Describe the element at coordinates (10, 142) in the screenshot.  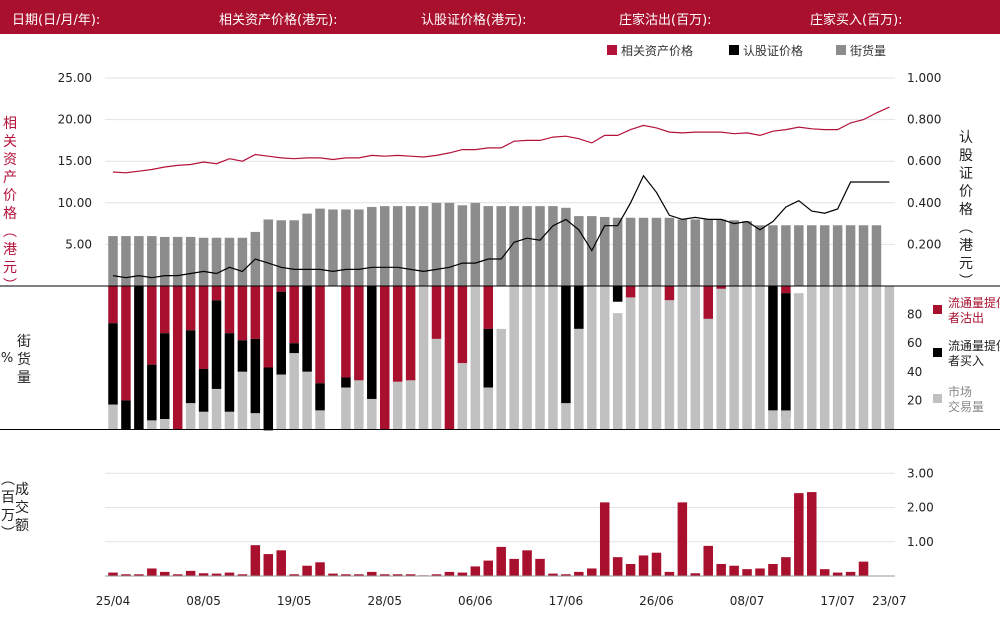
I see `axis-label-char: 关` at that location.